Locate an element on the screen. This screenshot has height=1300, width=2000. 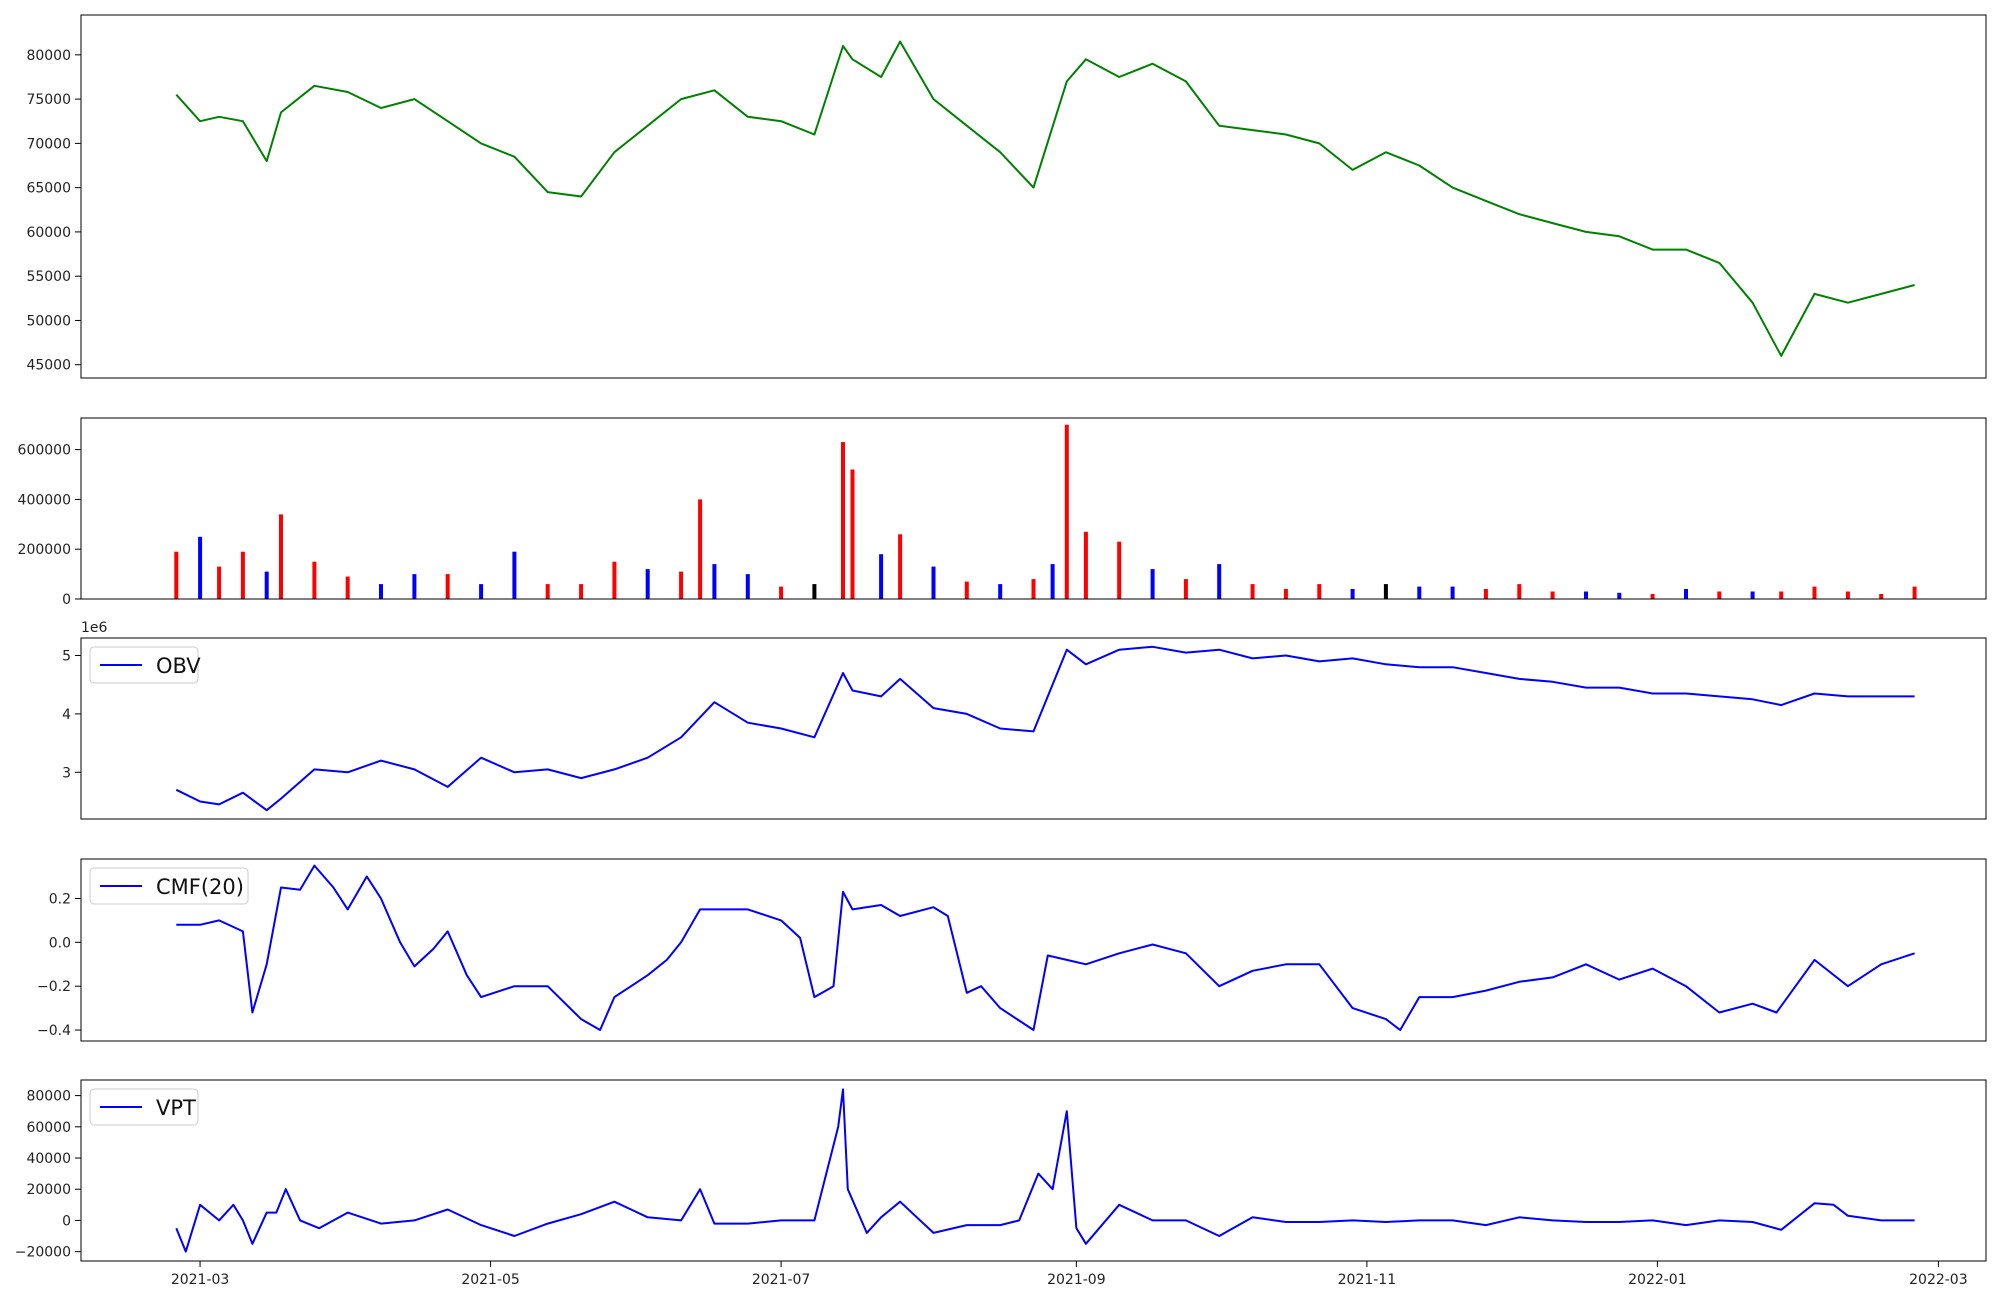
cmf-series-line is located at coordinates (1045, 947).